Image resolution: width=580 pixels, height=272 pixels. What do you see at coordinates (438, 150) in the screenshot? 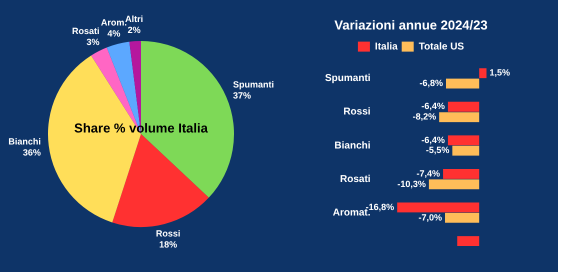
I see `data-label: -5,5%` at bounding box center [438, 150].